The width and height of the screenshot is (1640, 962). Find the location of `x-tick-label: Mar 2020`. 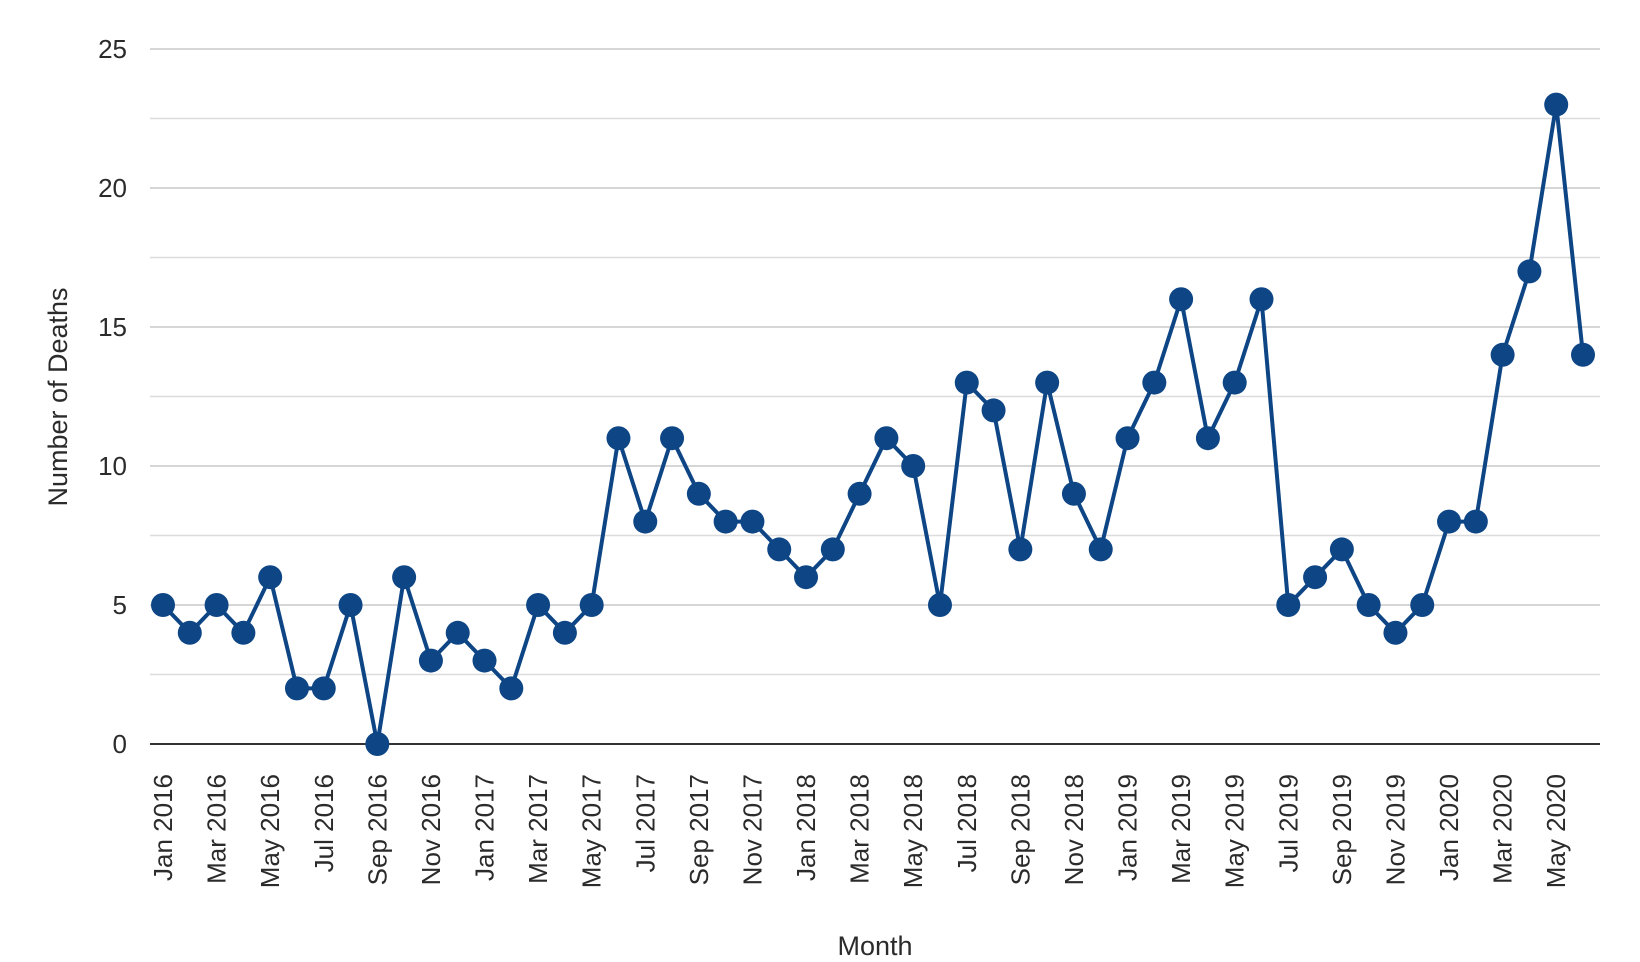

x-tick-label: Mar 2020 is located at coordinates (1503, 829).